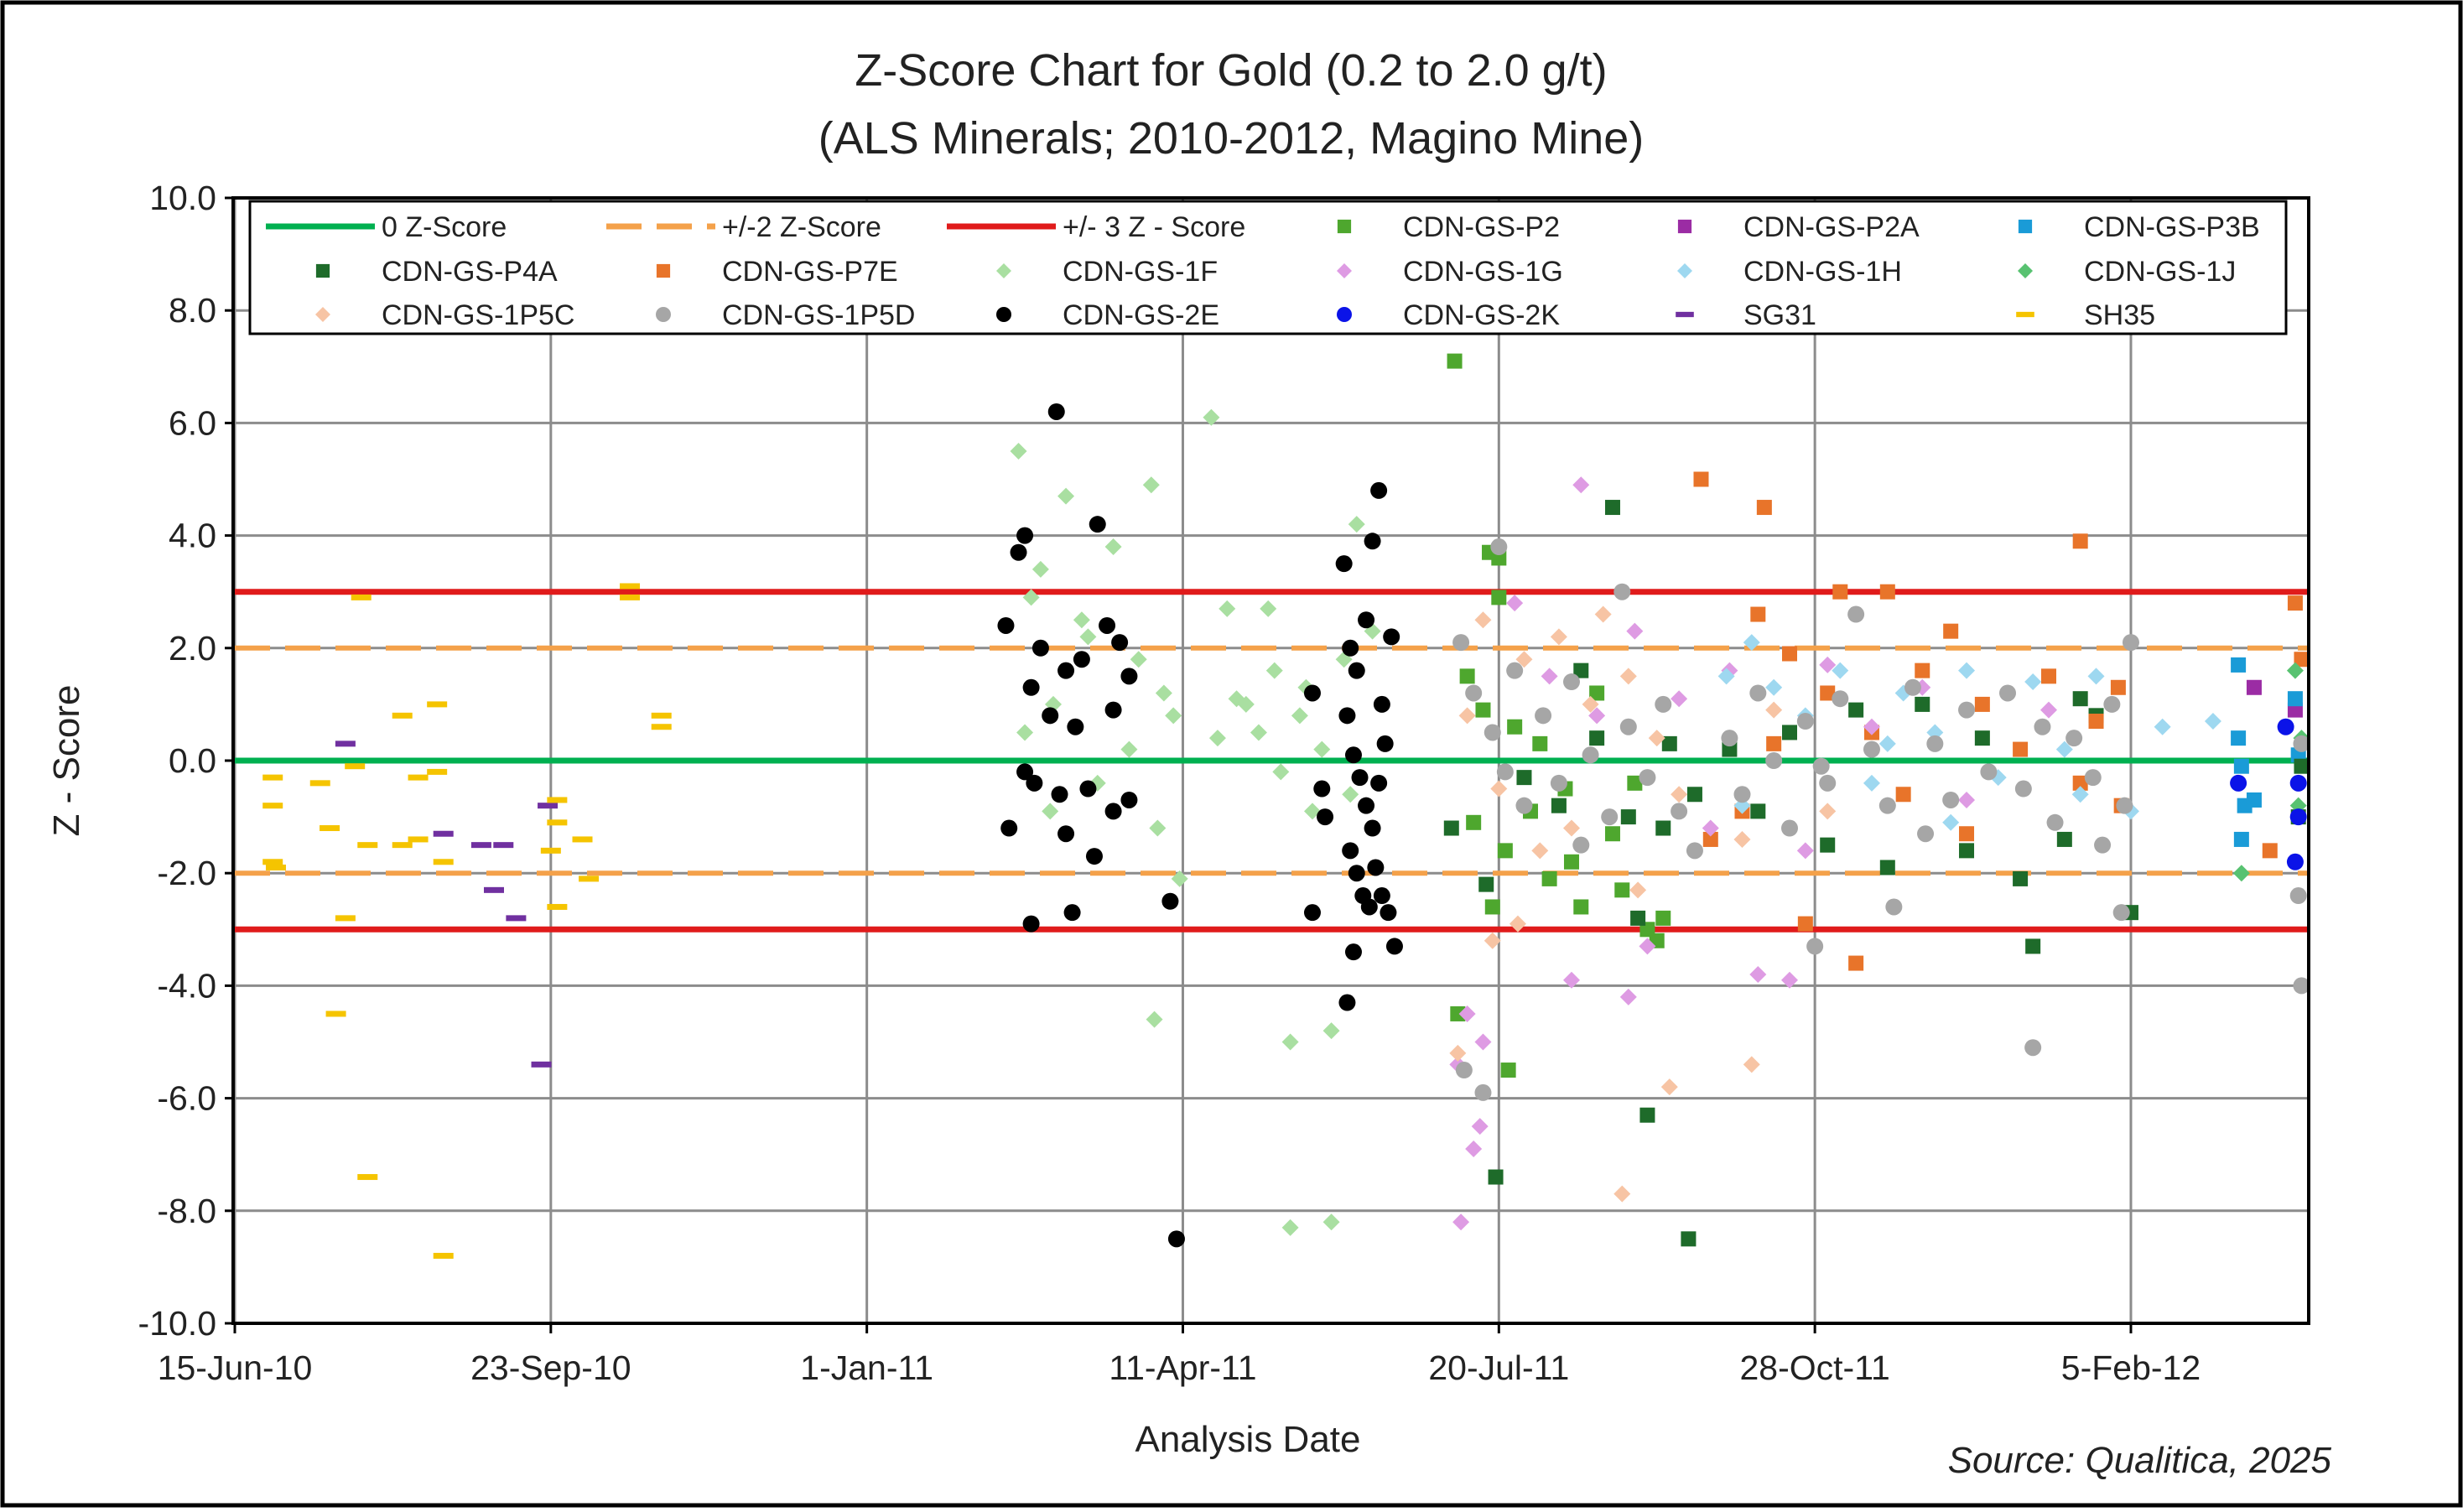  I want to click on y-tick-label: -4.0, so click(186, 986).